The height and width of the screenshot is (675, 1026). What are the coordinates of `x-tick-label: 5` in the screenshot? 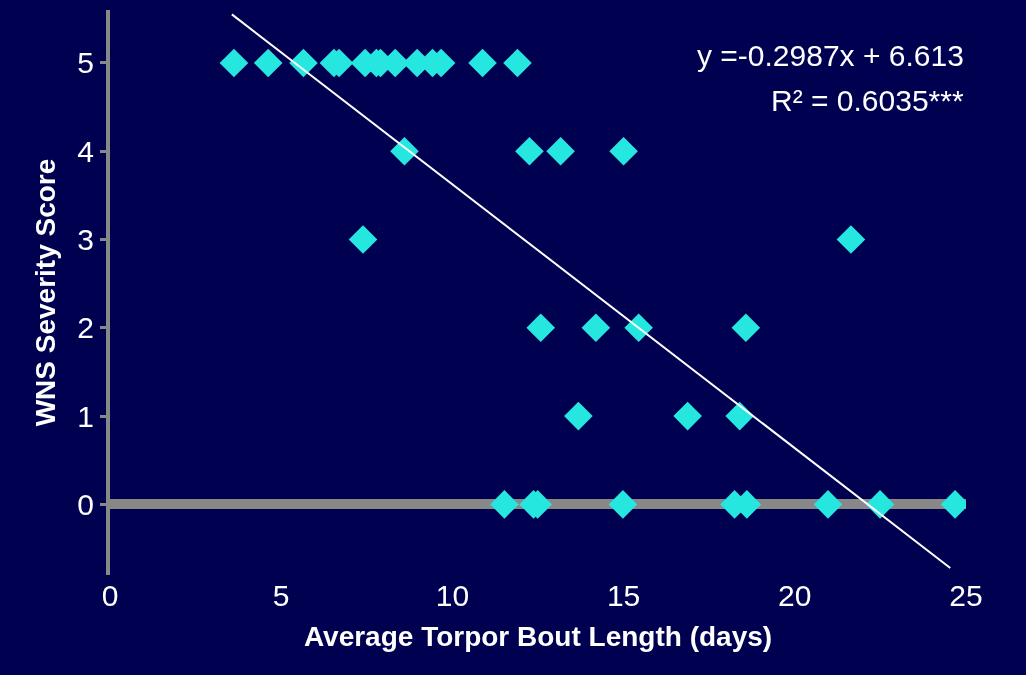 It's located at (281, 595).